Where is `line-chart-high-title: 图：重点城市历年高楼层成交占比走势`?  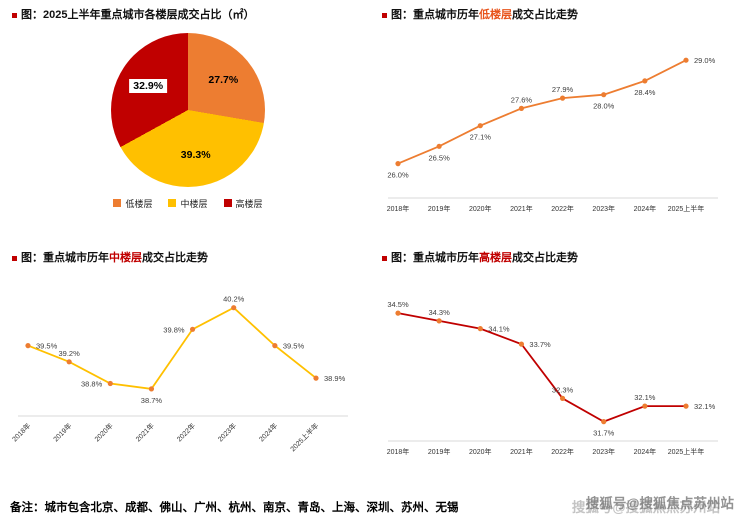
line-chart-high-title: 图：重点城市历年高楼层成交占比走势 is located at coordinates (558, 259).